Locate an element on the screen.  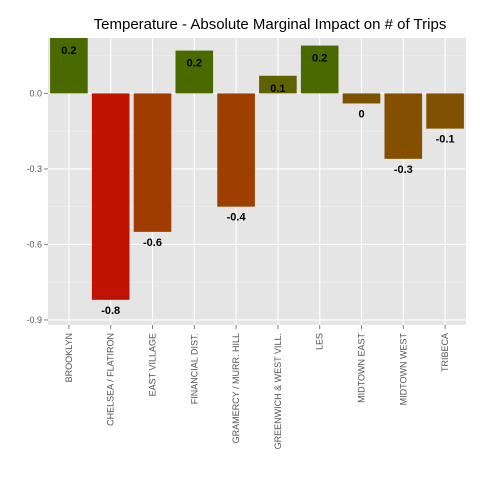
x-tick-label: CHELSEA / FLATIRON is located at coordinates (111, 379).